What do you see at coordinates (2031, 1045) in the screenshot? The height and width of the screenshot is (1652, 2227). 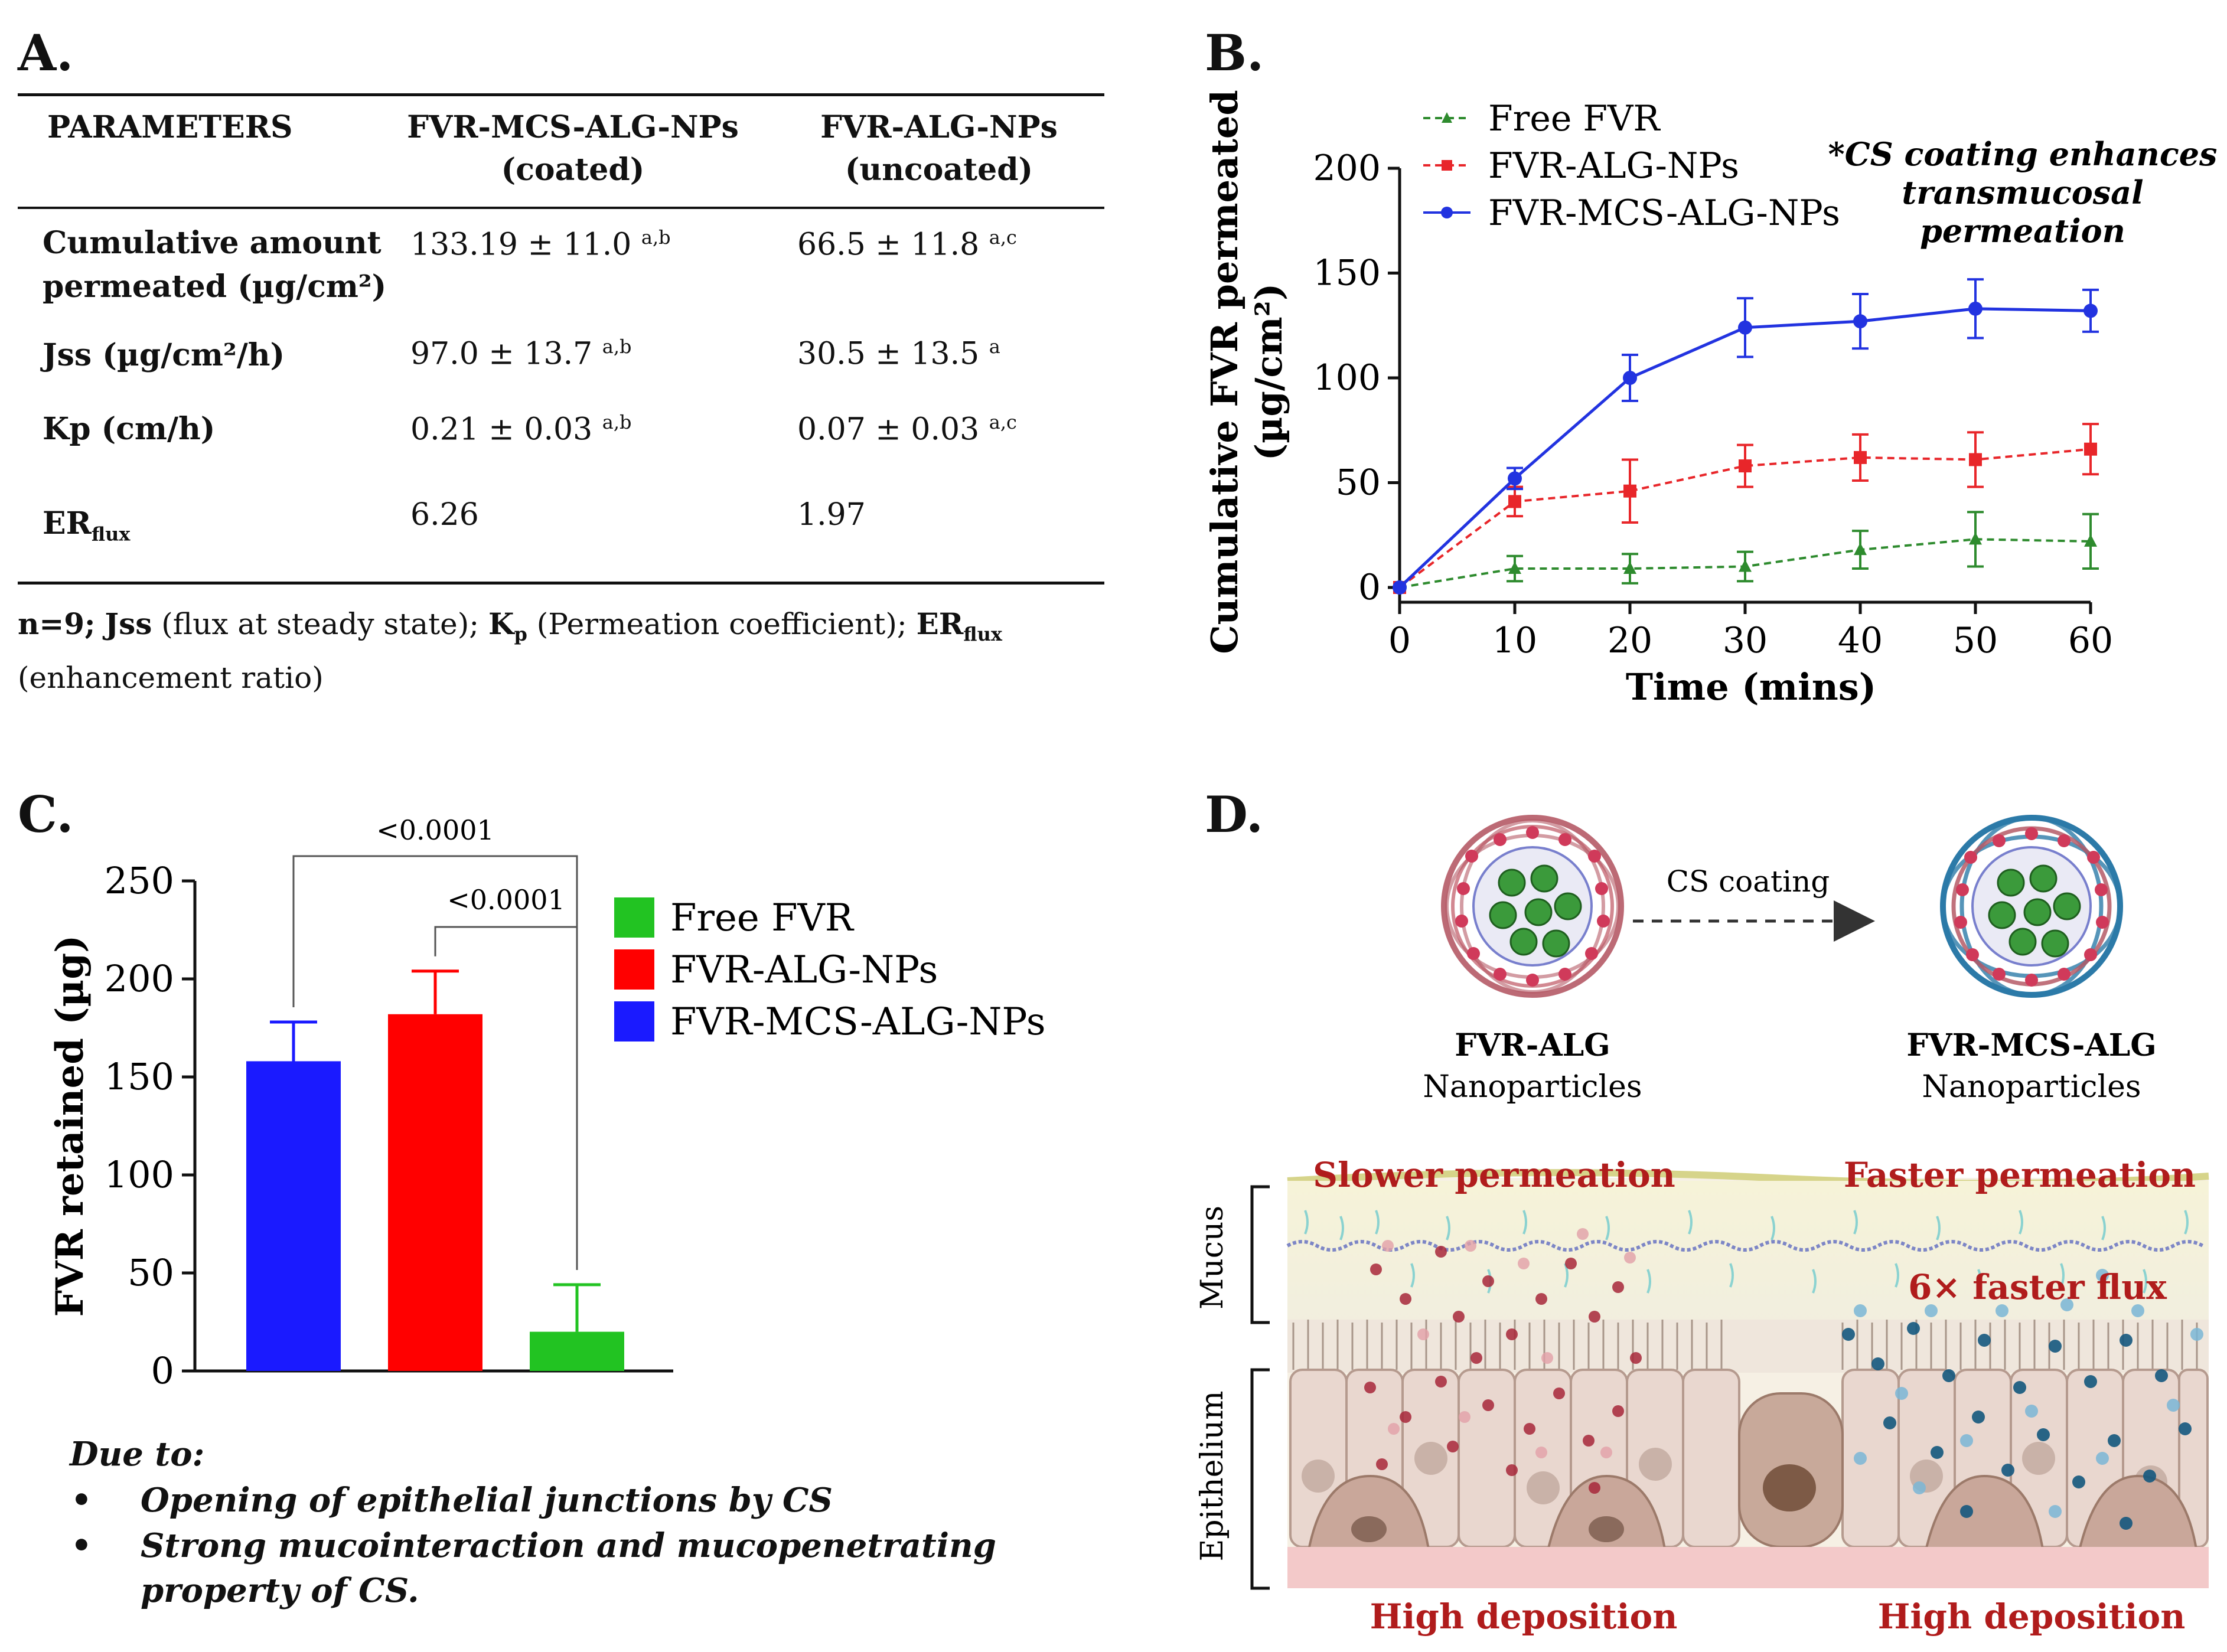 I see `np-coated-label-1: FVR-MCS-ALG` at bounding box center [2031, 1045].